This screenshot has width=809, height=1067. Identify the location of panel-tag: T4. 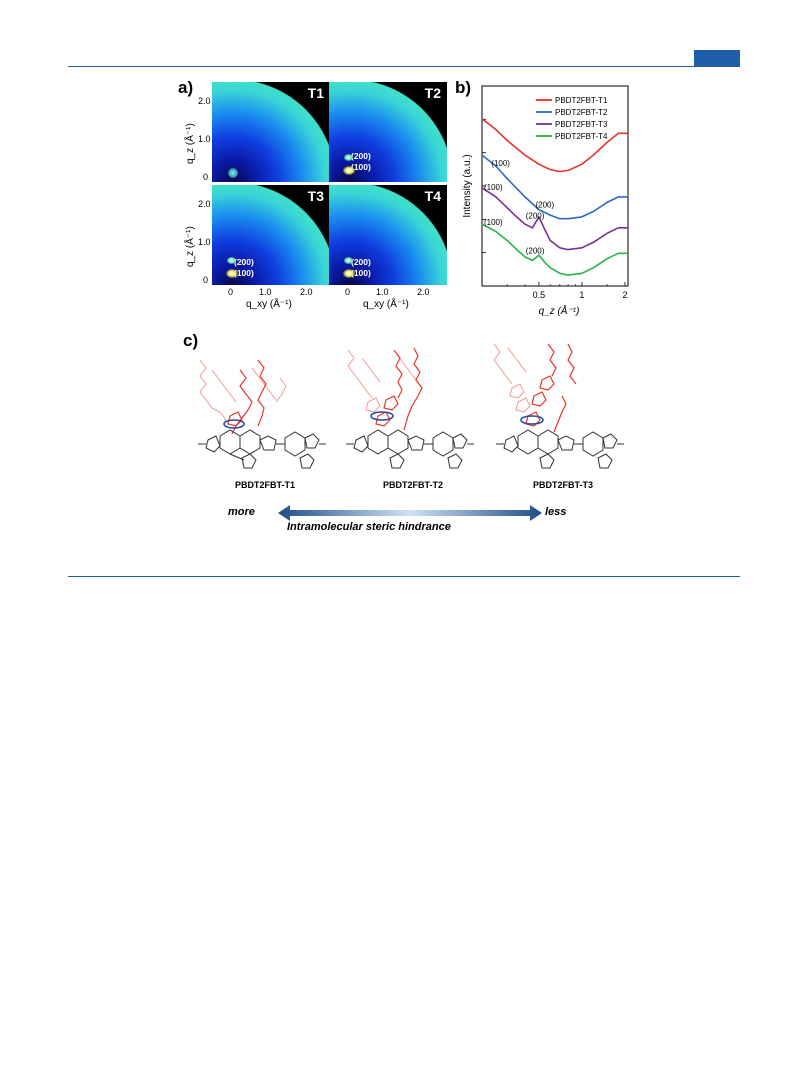
(432, 196).